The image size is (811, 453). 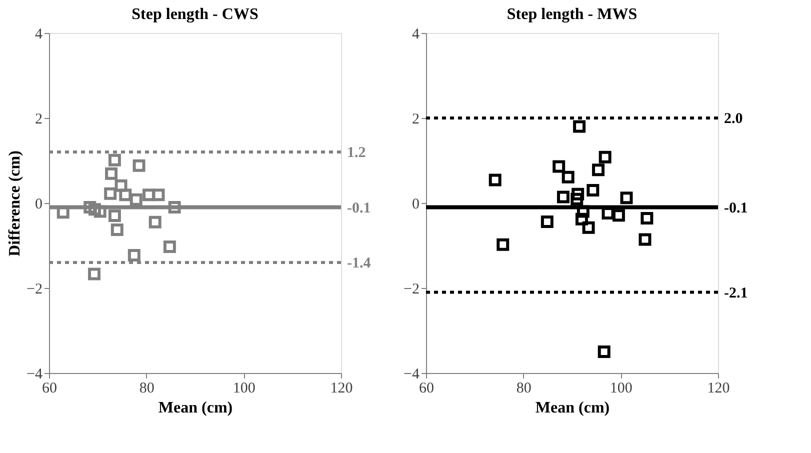 I want to click on chart-title: Step length - CWS, so click(x=195, y=14).